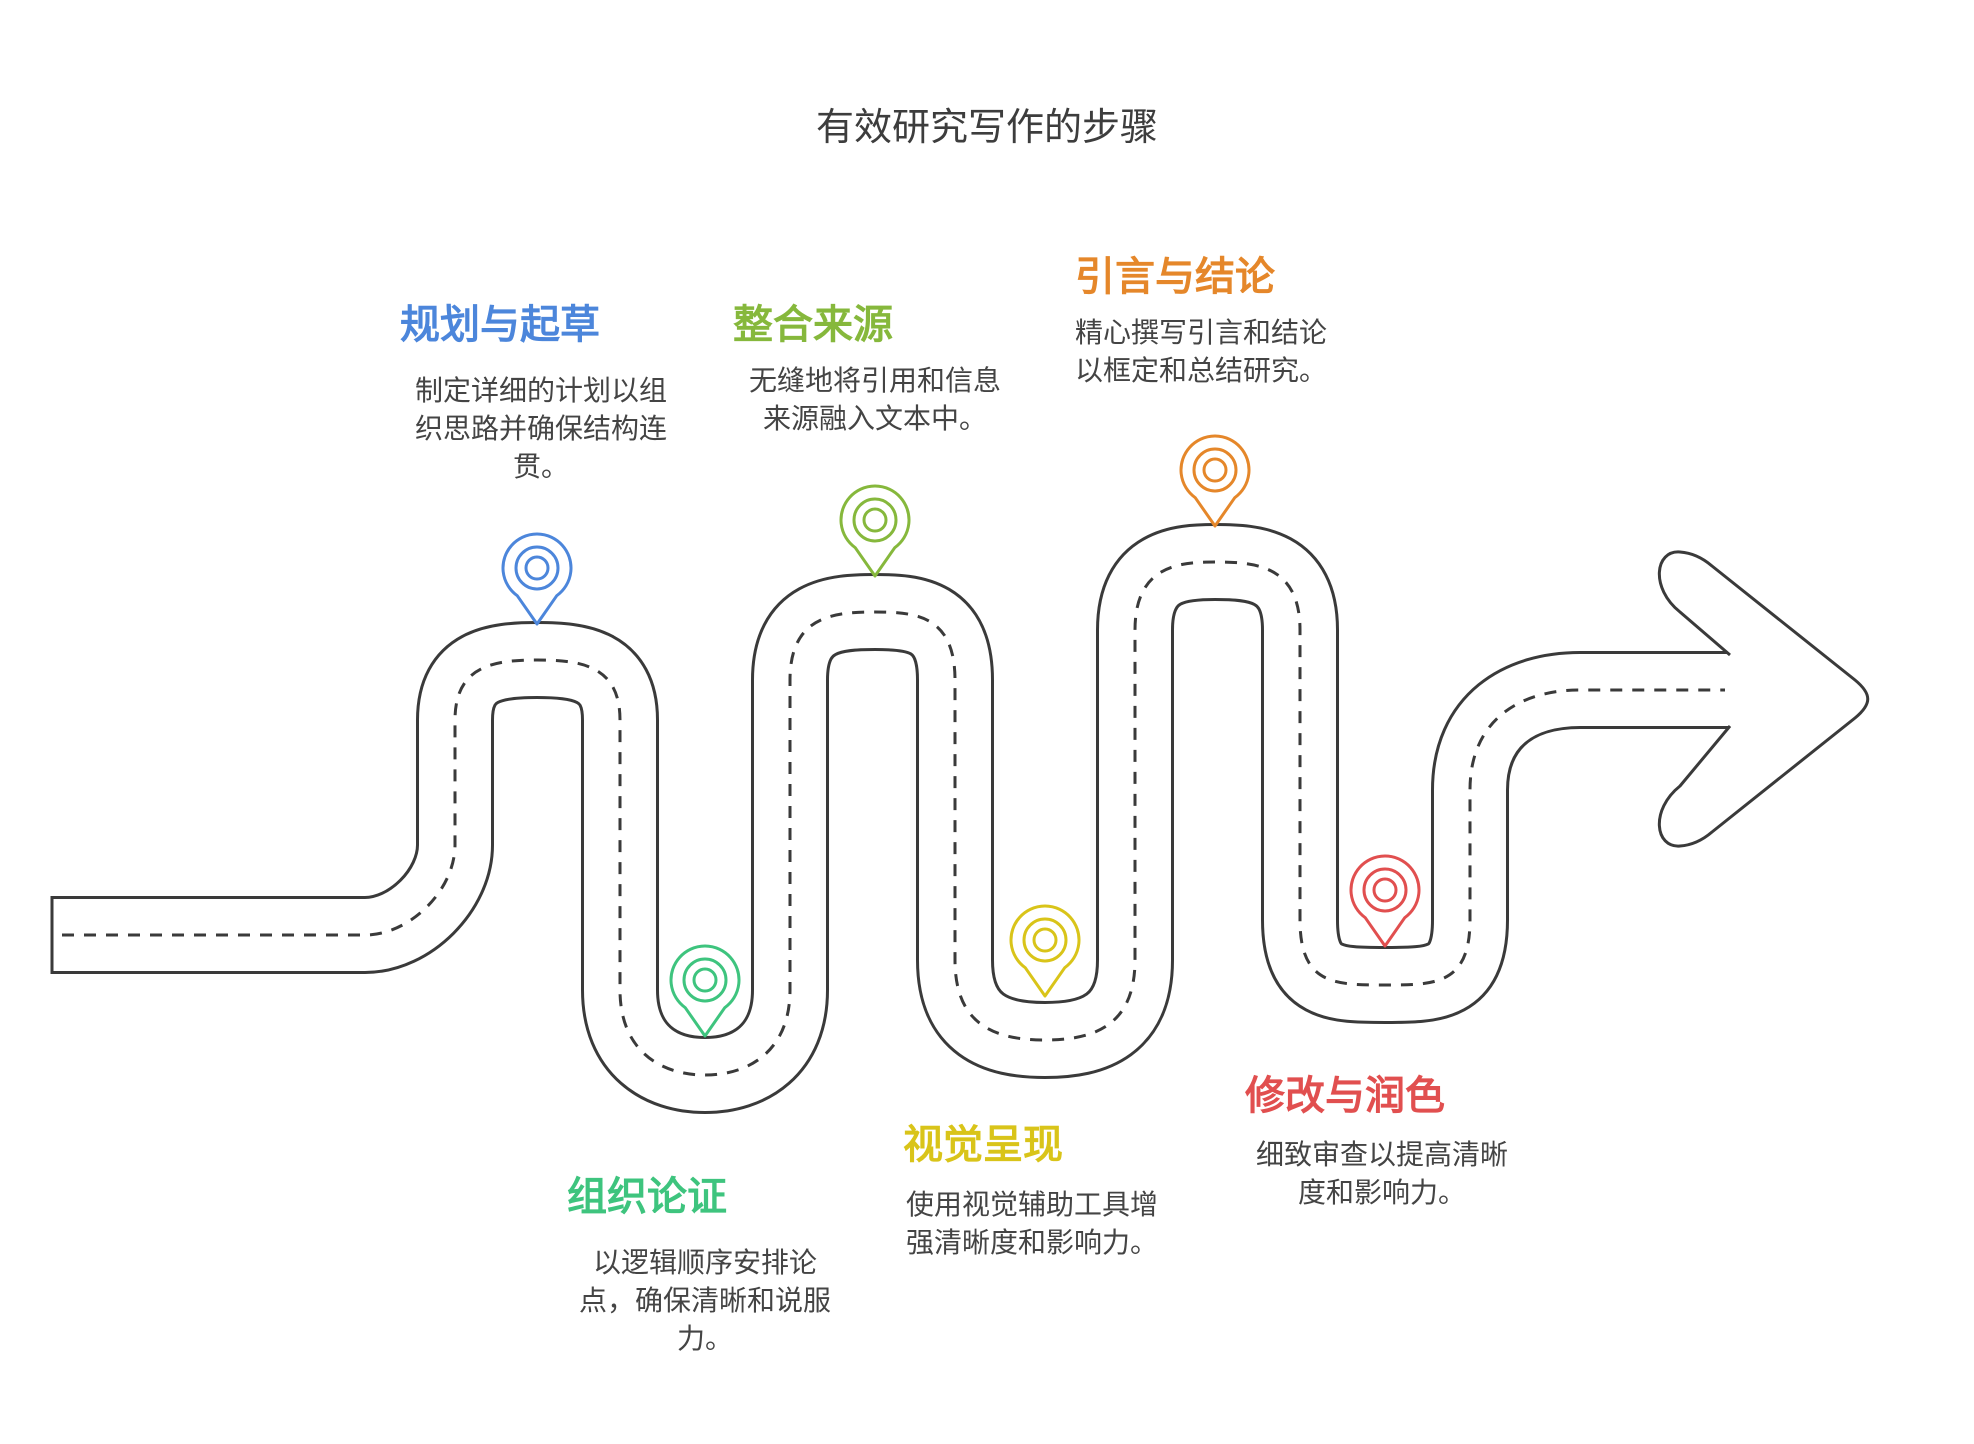 The width and height of the screenshot is (1974, 1444). What do you see at coordinates (647, 1197) in the screenshot?
I see `step-title-organize: 组织论证` at bounding box center [647, 1197].